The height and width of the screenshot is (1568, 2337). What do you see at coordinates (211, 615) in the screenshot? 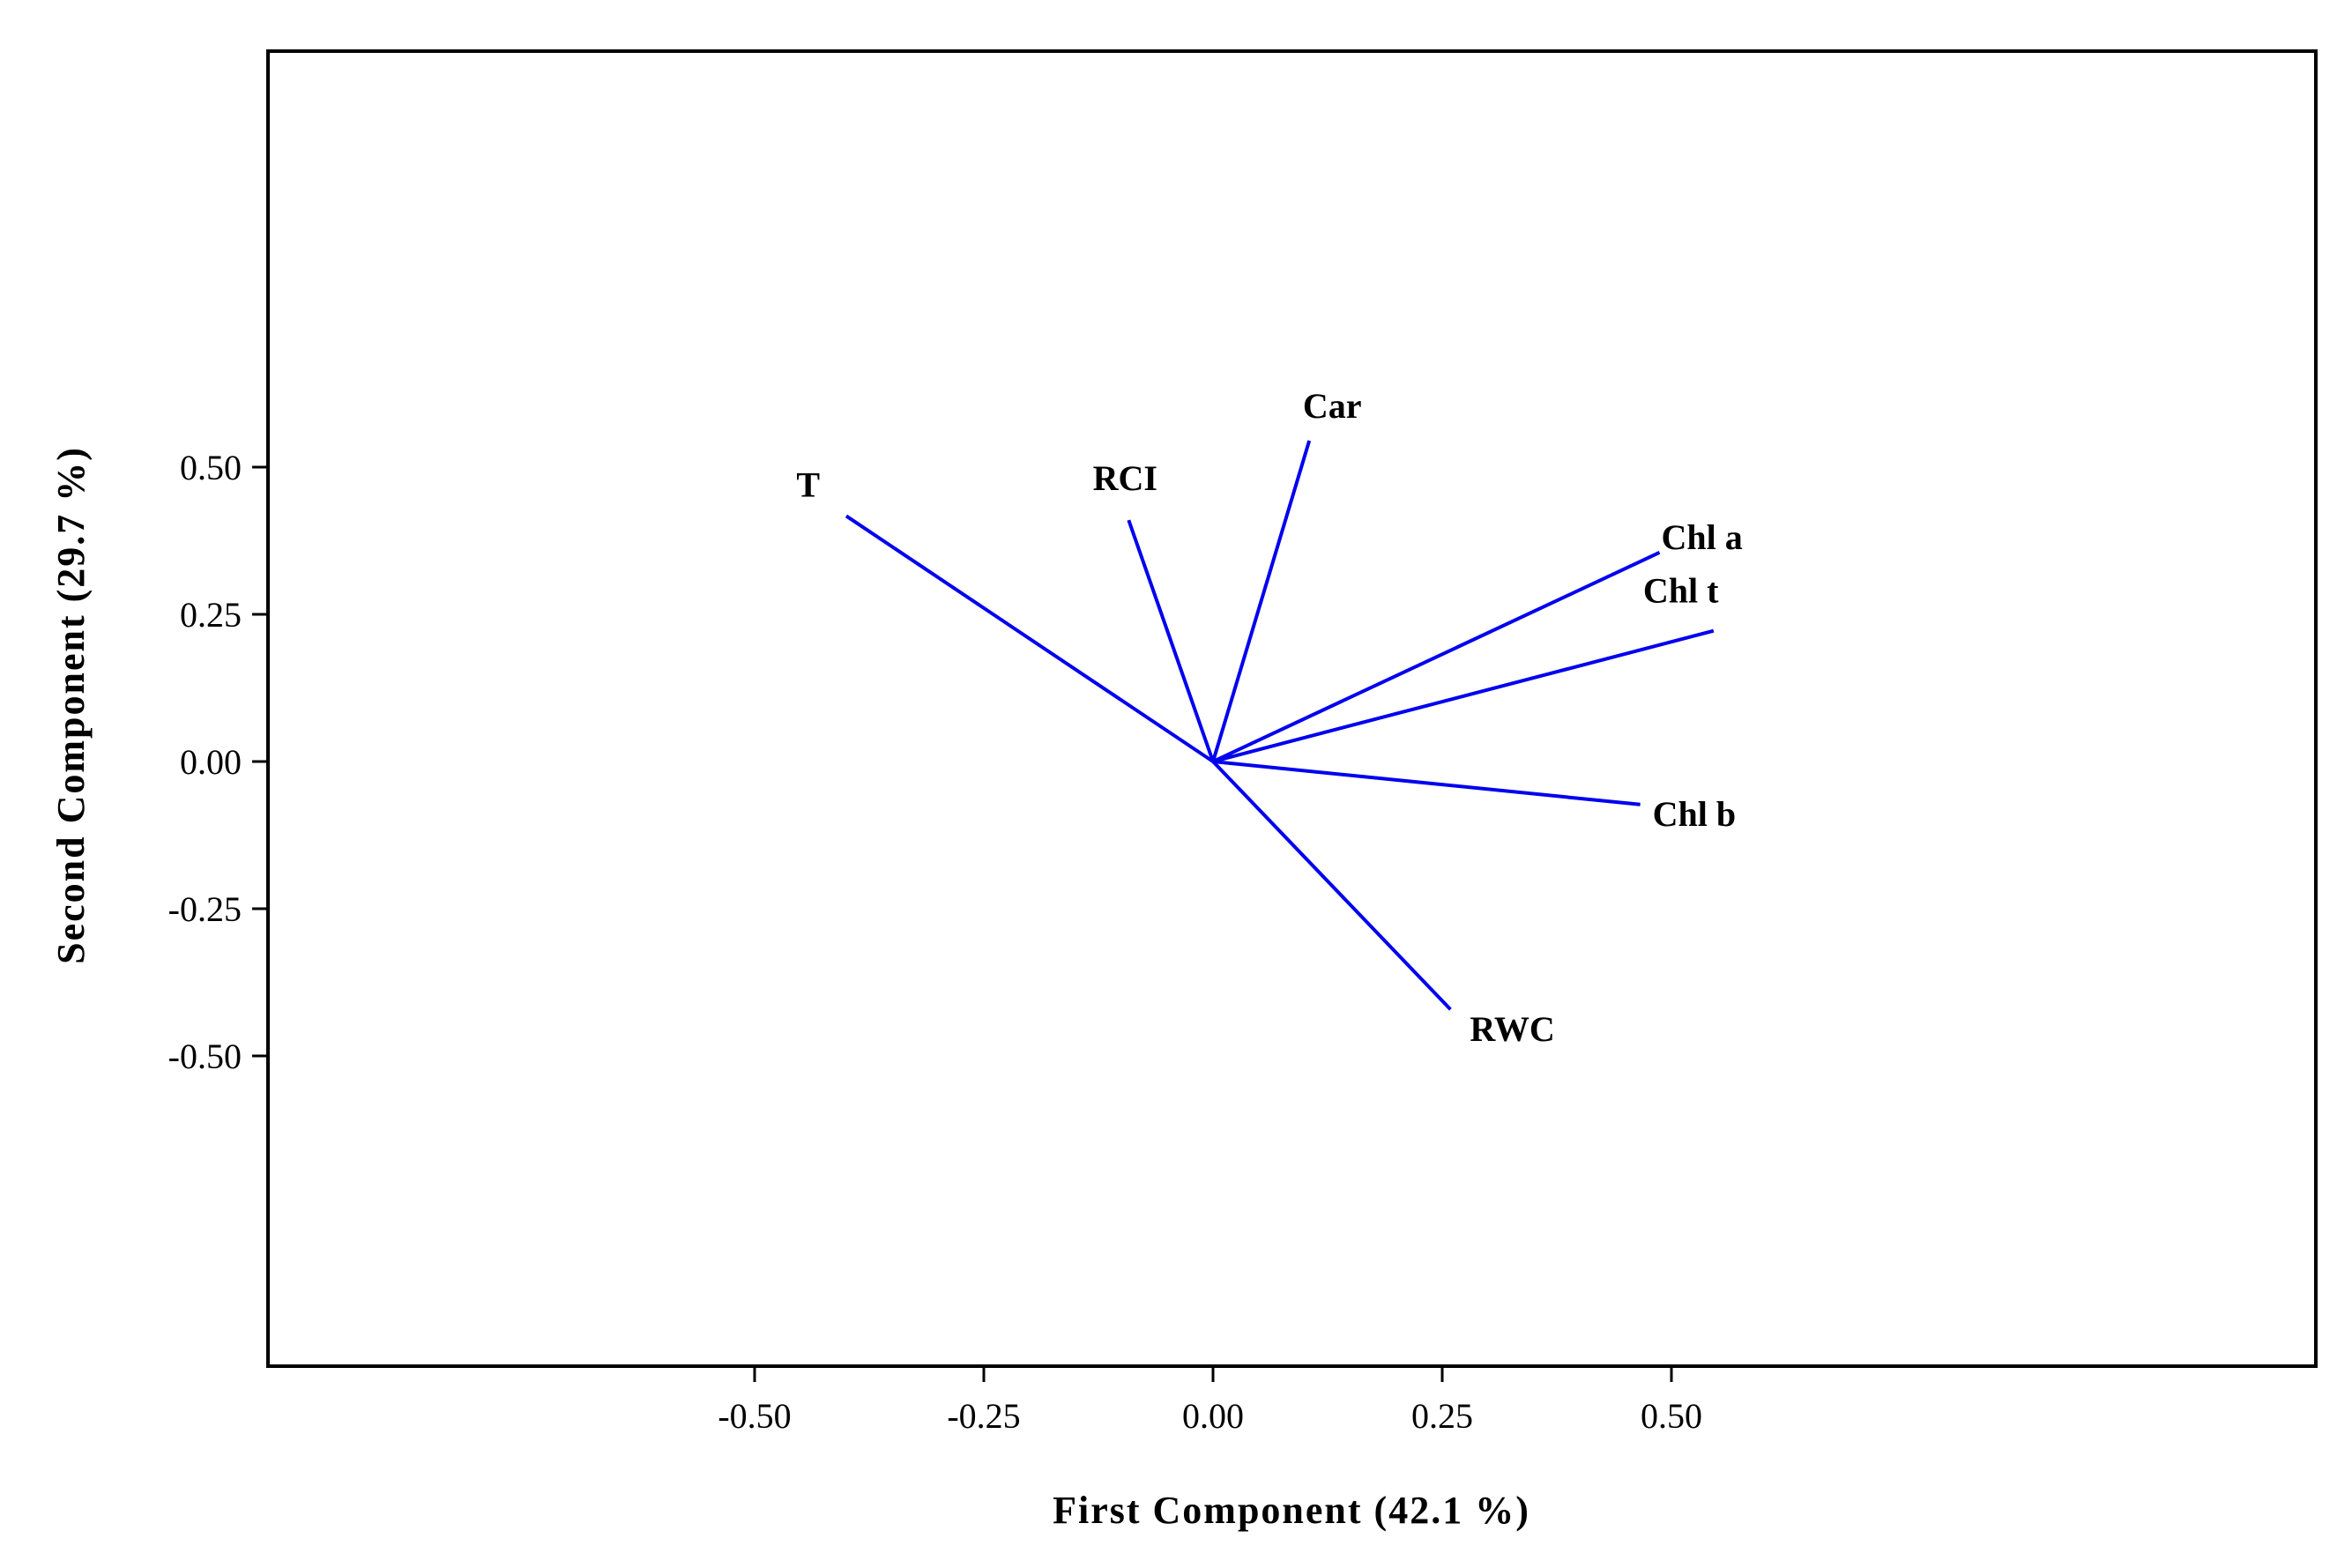
I see `y-tick-label: 0.25` at bounding box center [211, 615].